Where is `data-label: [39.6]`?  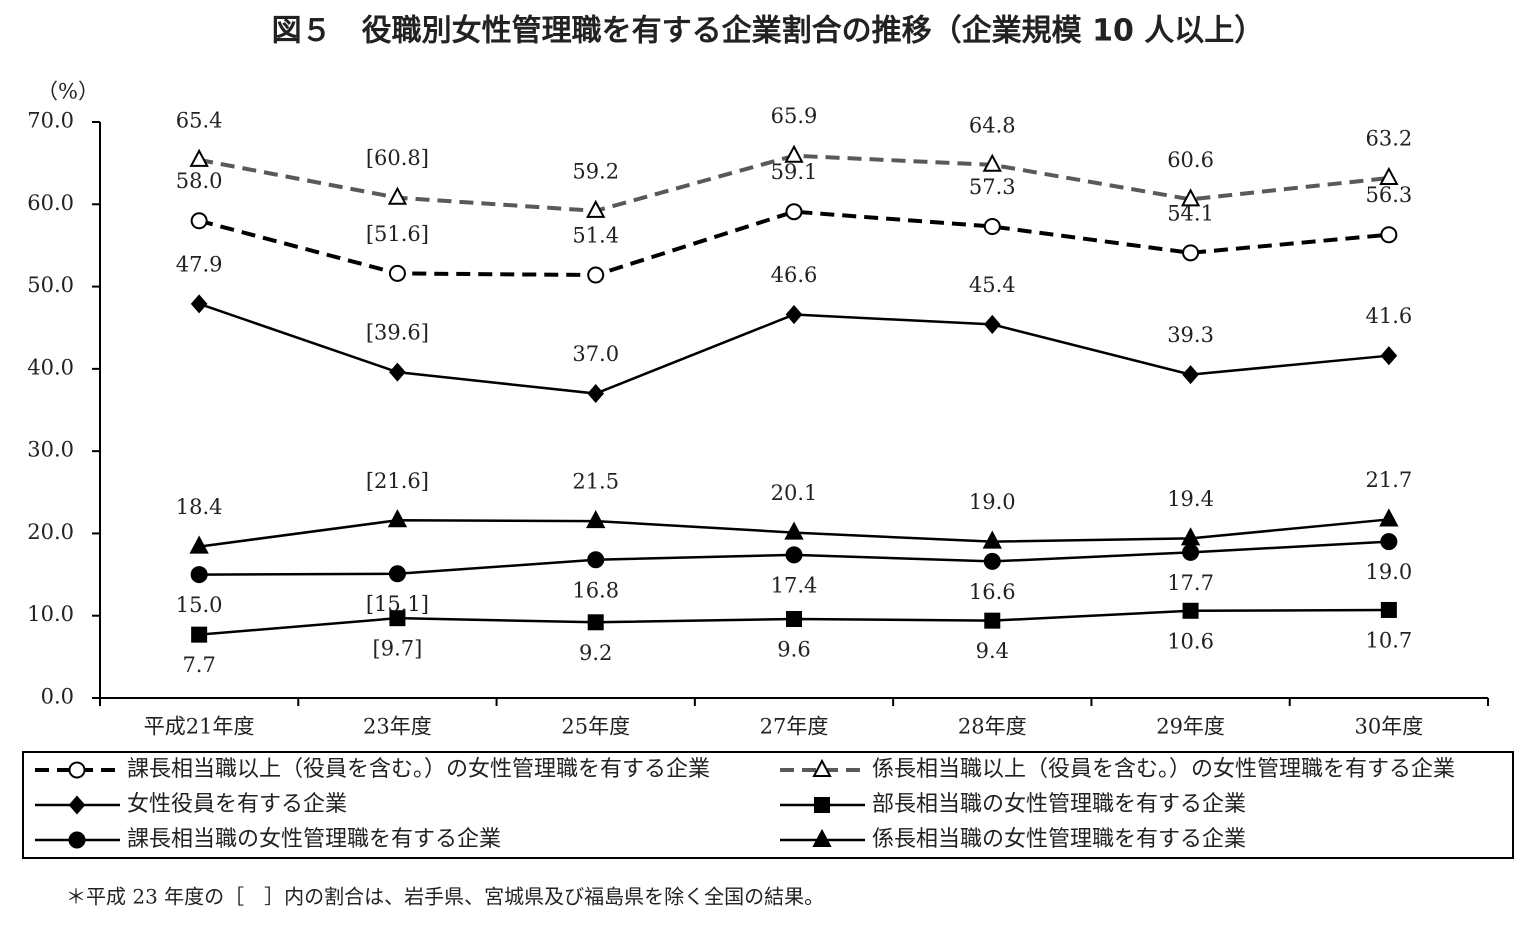
data-label: [39.6] is located at coordinates (397, 333).